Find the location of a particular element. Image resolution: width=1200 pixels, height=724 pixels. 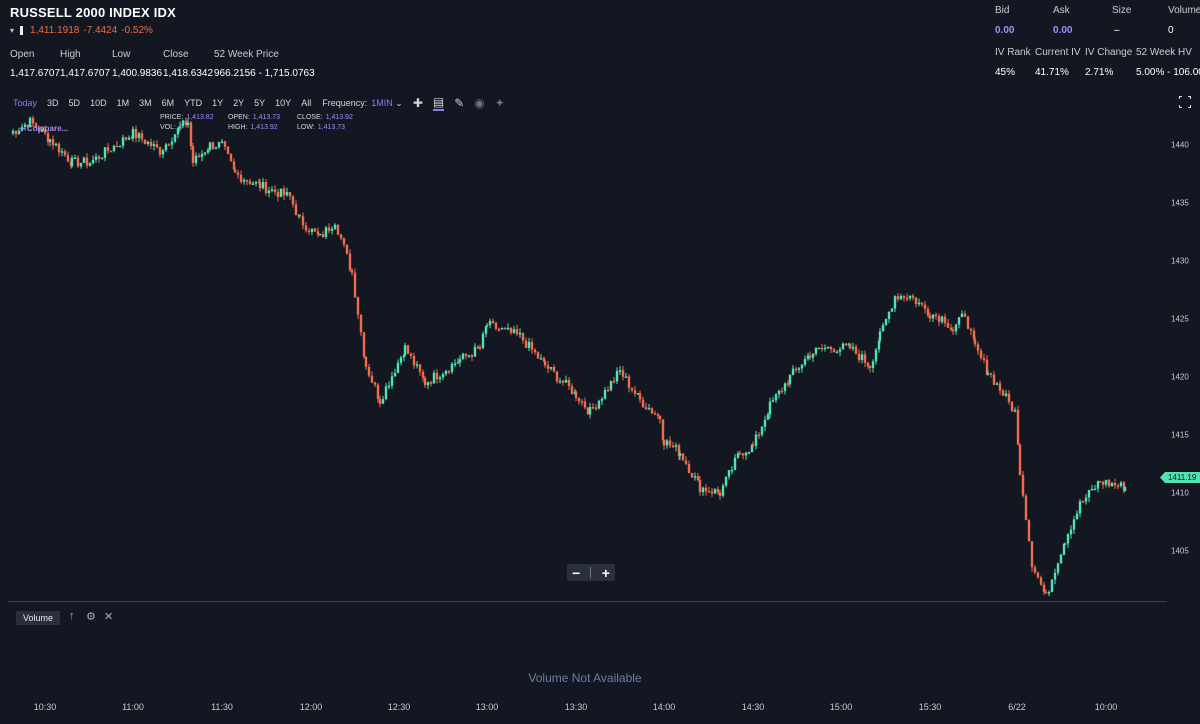

gear-icon: ⚙ is located at coordinates (91, 617).